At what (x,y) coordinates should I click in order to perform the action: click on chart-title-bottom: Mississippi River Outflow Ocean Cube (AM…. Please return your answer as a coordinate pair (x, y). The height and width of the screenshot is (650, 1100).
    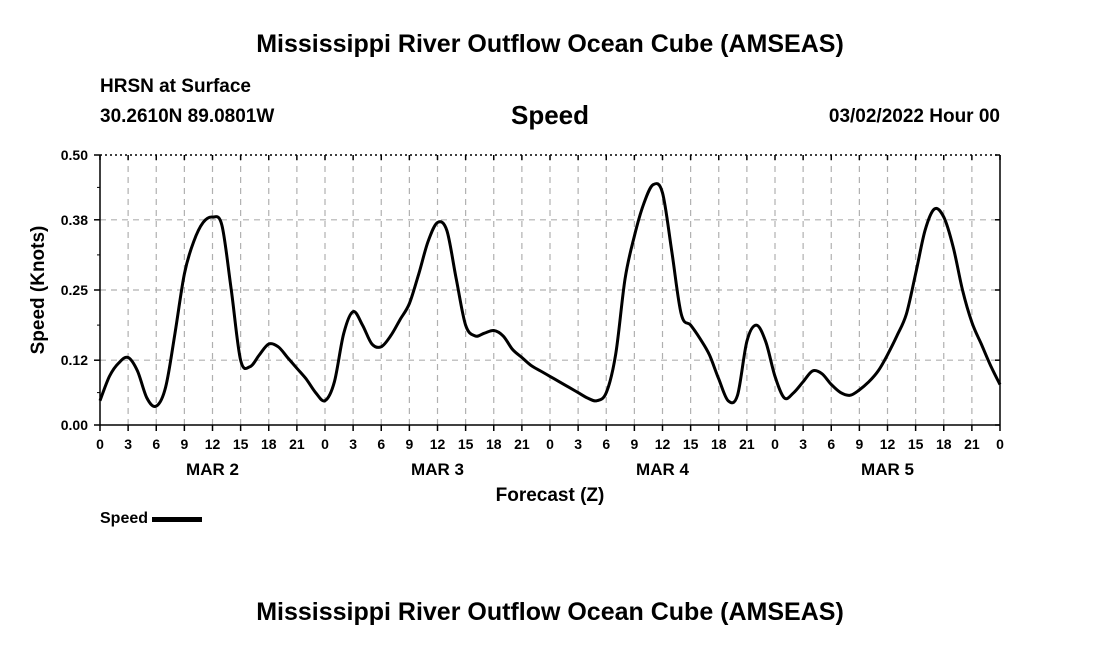
    Looking at the image, I should click on (550, 612).